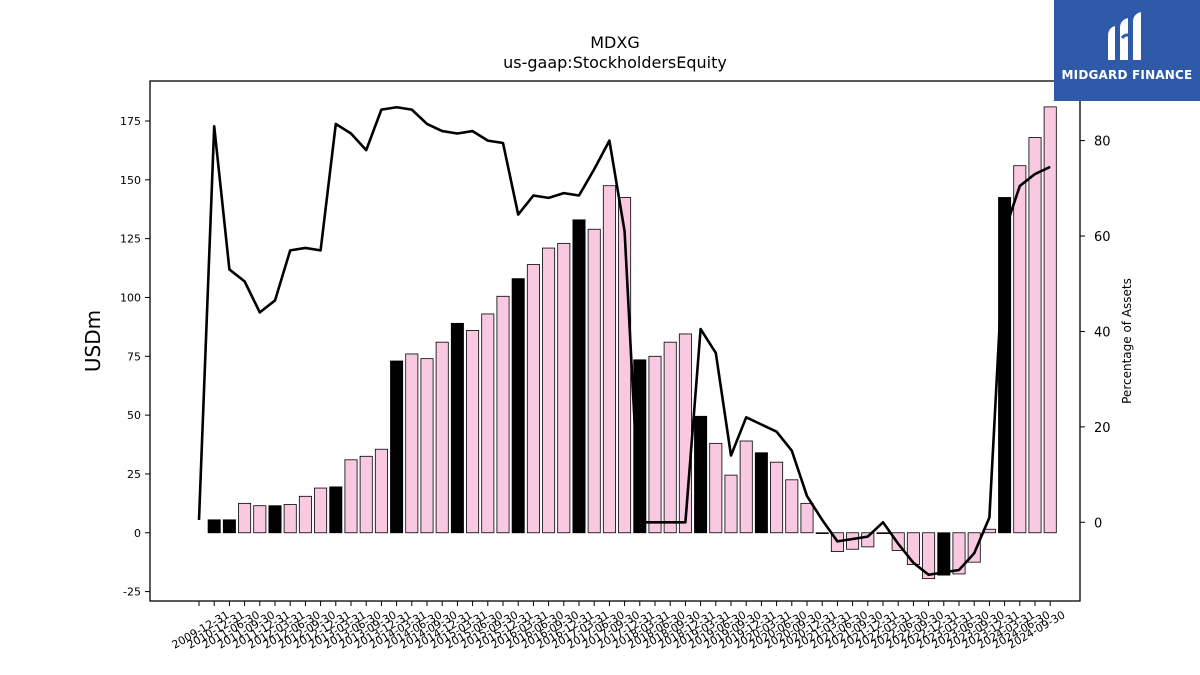  Describe the element at coordinates (1124, 36) in the screenshot. I see `midgard-logo-icon` at that location.